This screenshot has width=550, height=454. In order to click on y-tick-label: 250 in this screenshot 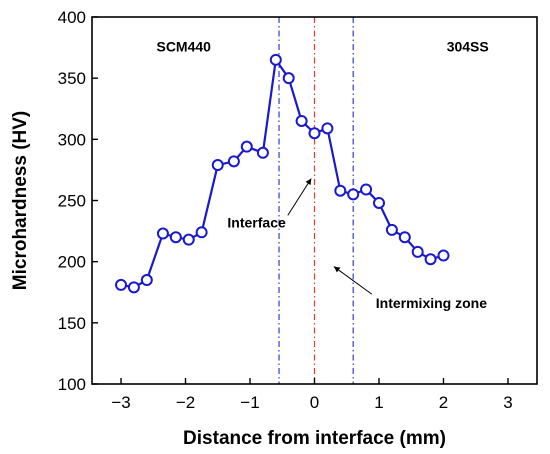, I will do `click(72, 201)`.